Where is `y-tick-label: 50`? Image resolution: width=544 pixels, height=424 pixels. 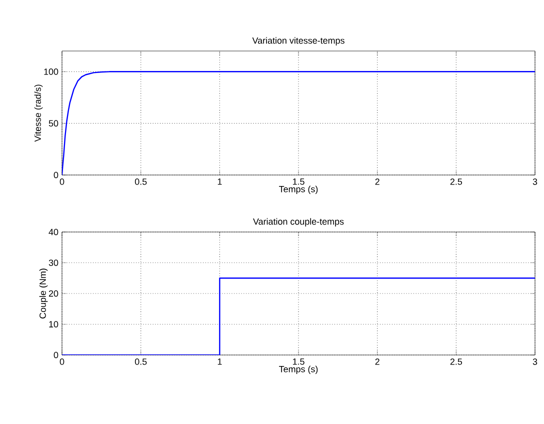 y-tick-label: 50 is located at coordinates (53, 123).